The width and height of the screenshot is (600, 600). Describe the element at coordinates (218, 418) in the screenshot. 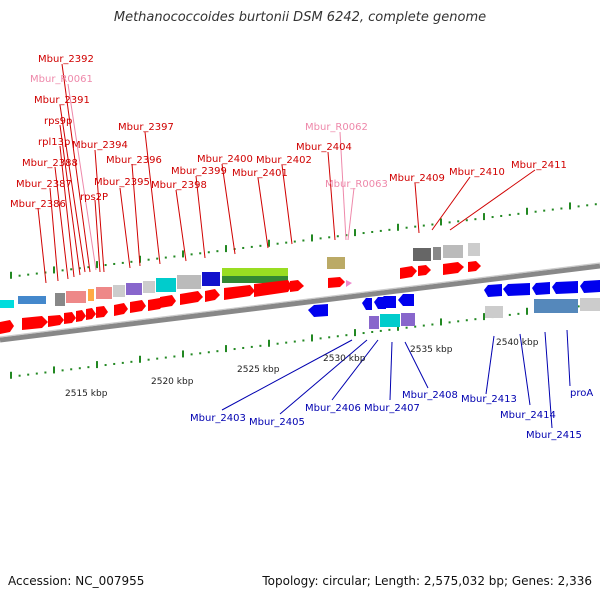

I see `gene-label-mbur-2403: Mbur_2403` at that location.